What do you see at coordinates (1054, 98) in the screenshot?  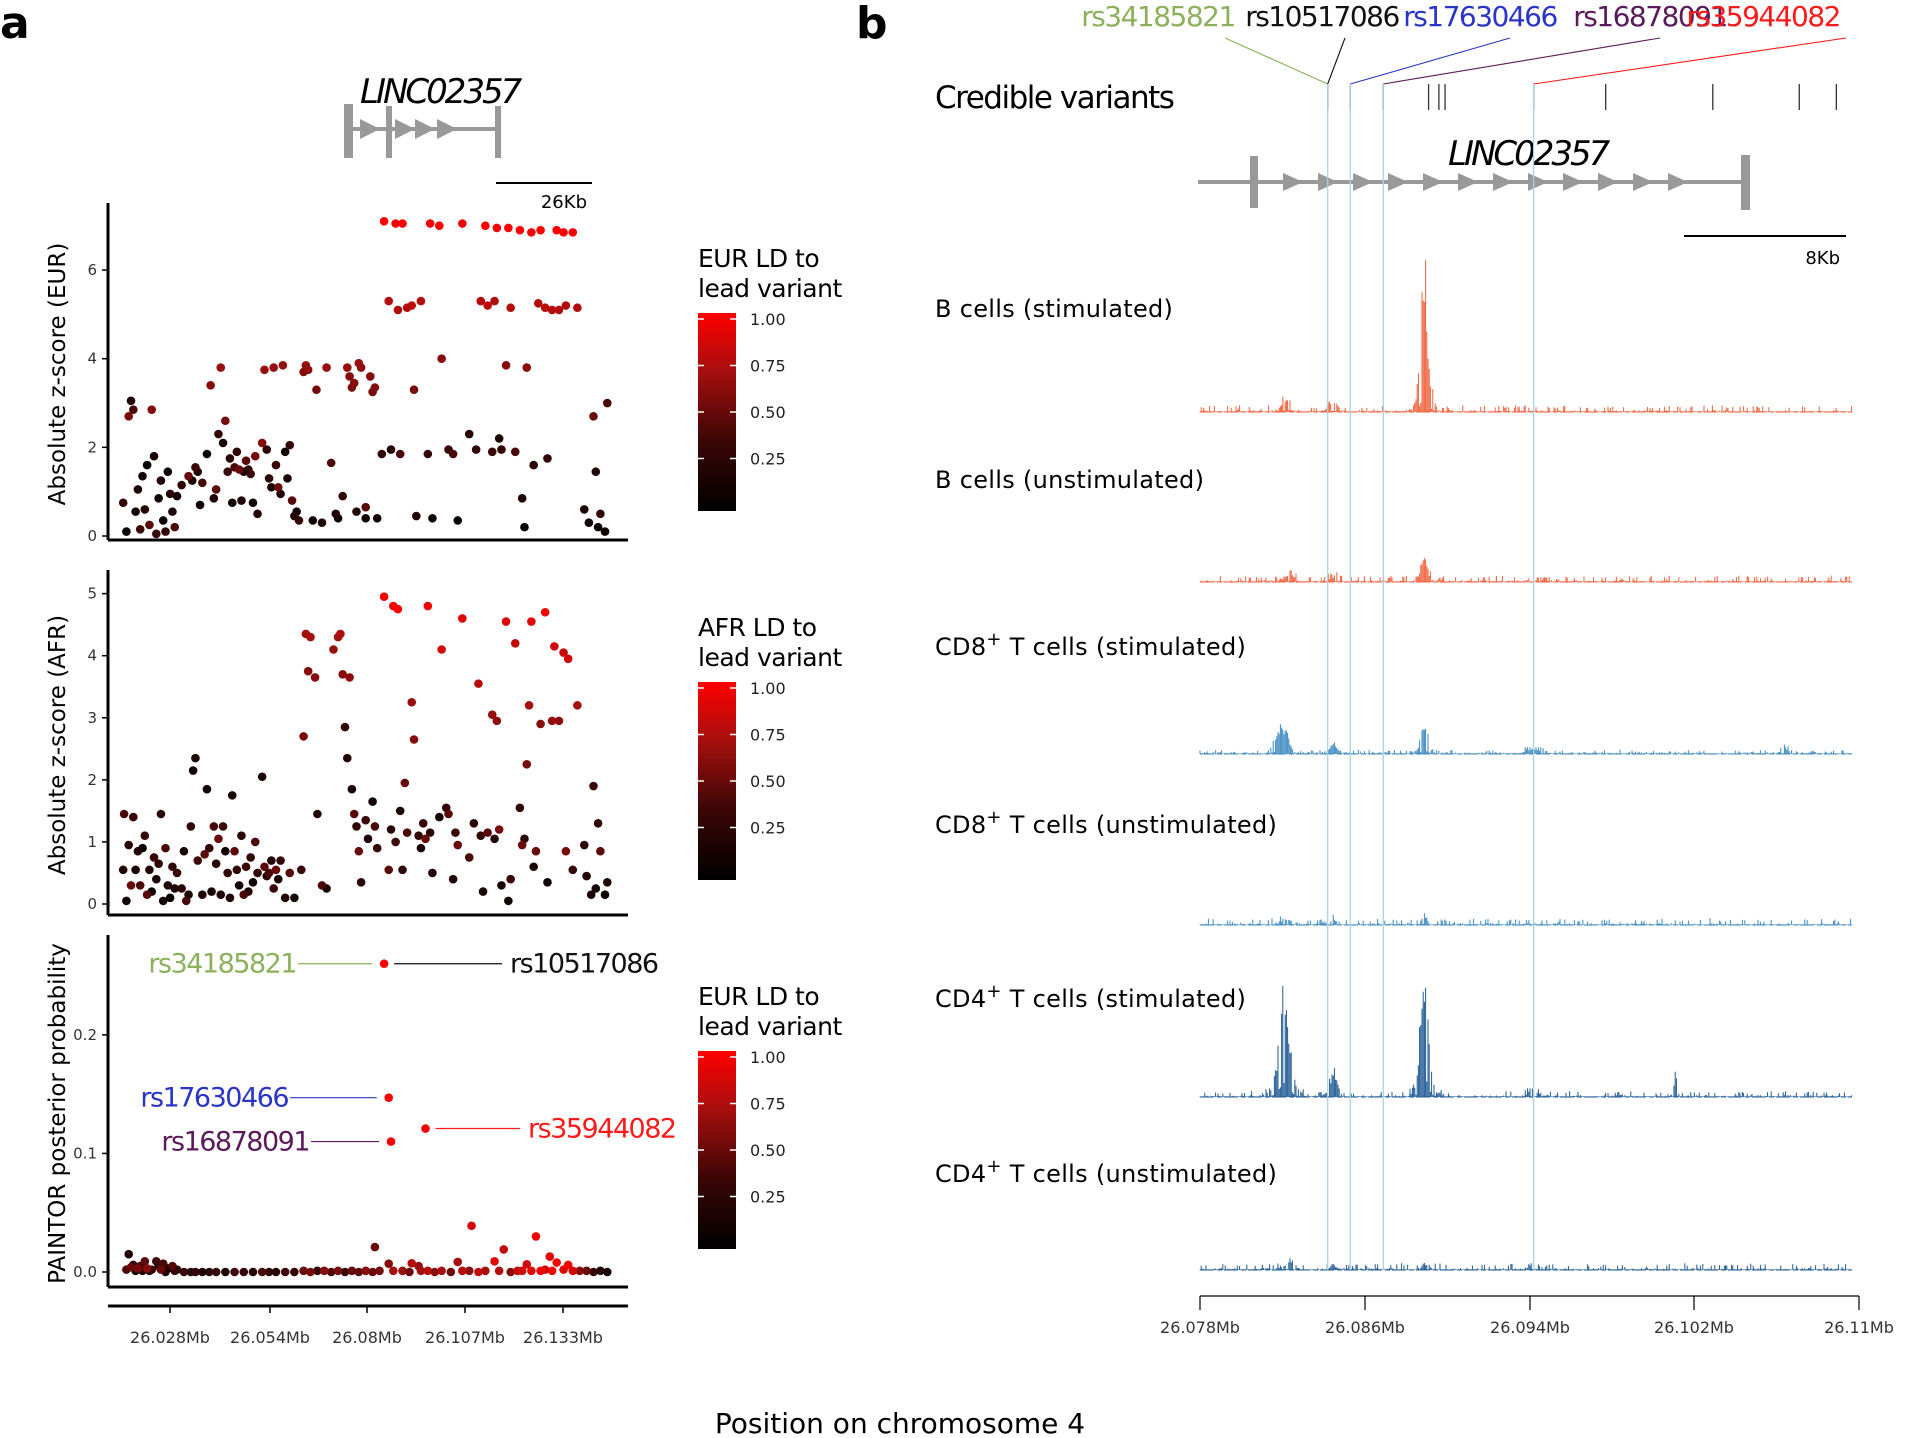 I see `credible-variants-label: Credible variants` at bounding box center [1054, 98].